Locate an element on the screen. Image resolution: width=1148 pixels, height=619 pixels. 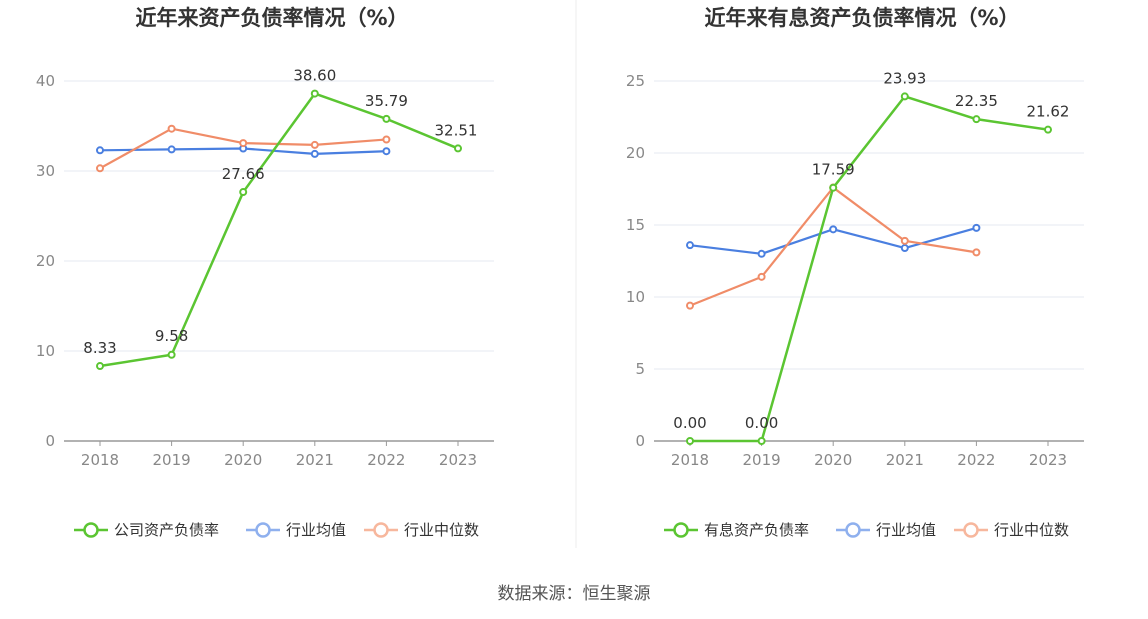
chart-title: 近年来资产负债率情况（%） is located at coordinates (271, 18).